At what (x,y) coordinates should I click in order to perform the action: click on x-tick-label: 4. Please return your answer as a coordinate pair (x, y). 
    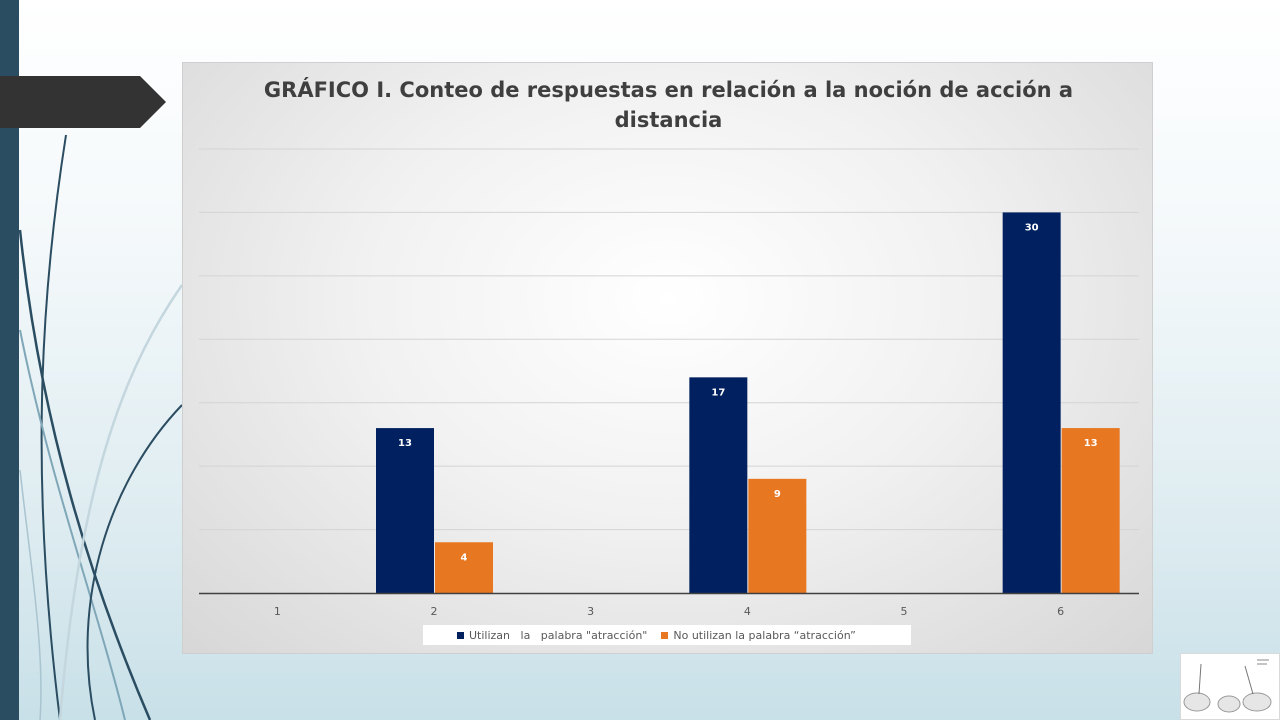
    Looking at the image, I should click on (747, 611).